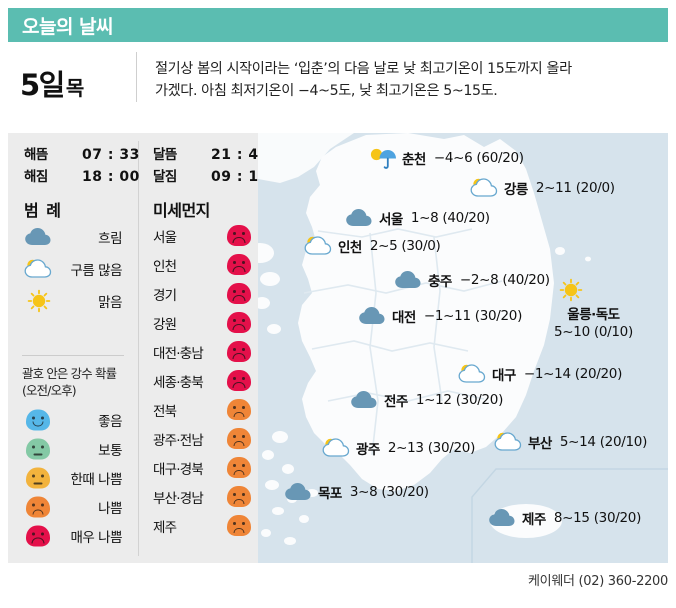 Image resolution: width=676 pixels, height=608 pixels. Describe the element at coordinates (198, 322) in the screenshot. I see `fine-dust-row: 강원` at that location.